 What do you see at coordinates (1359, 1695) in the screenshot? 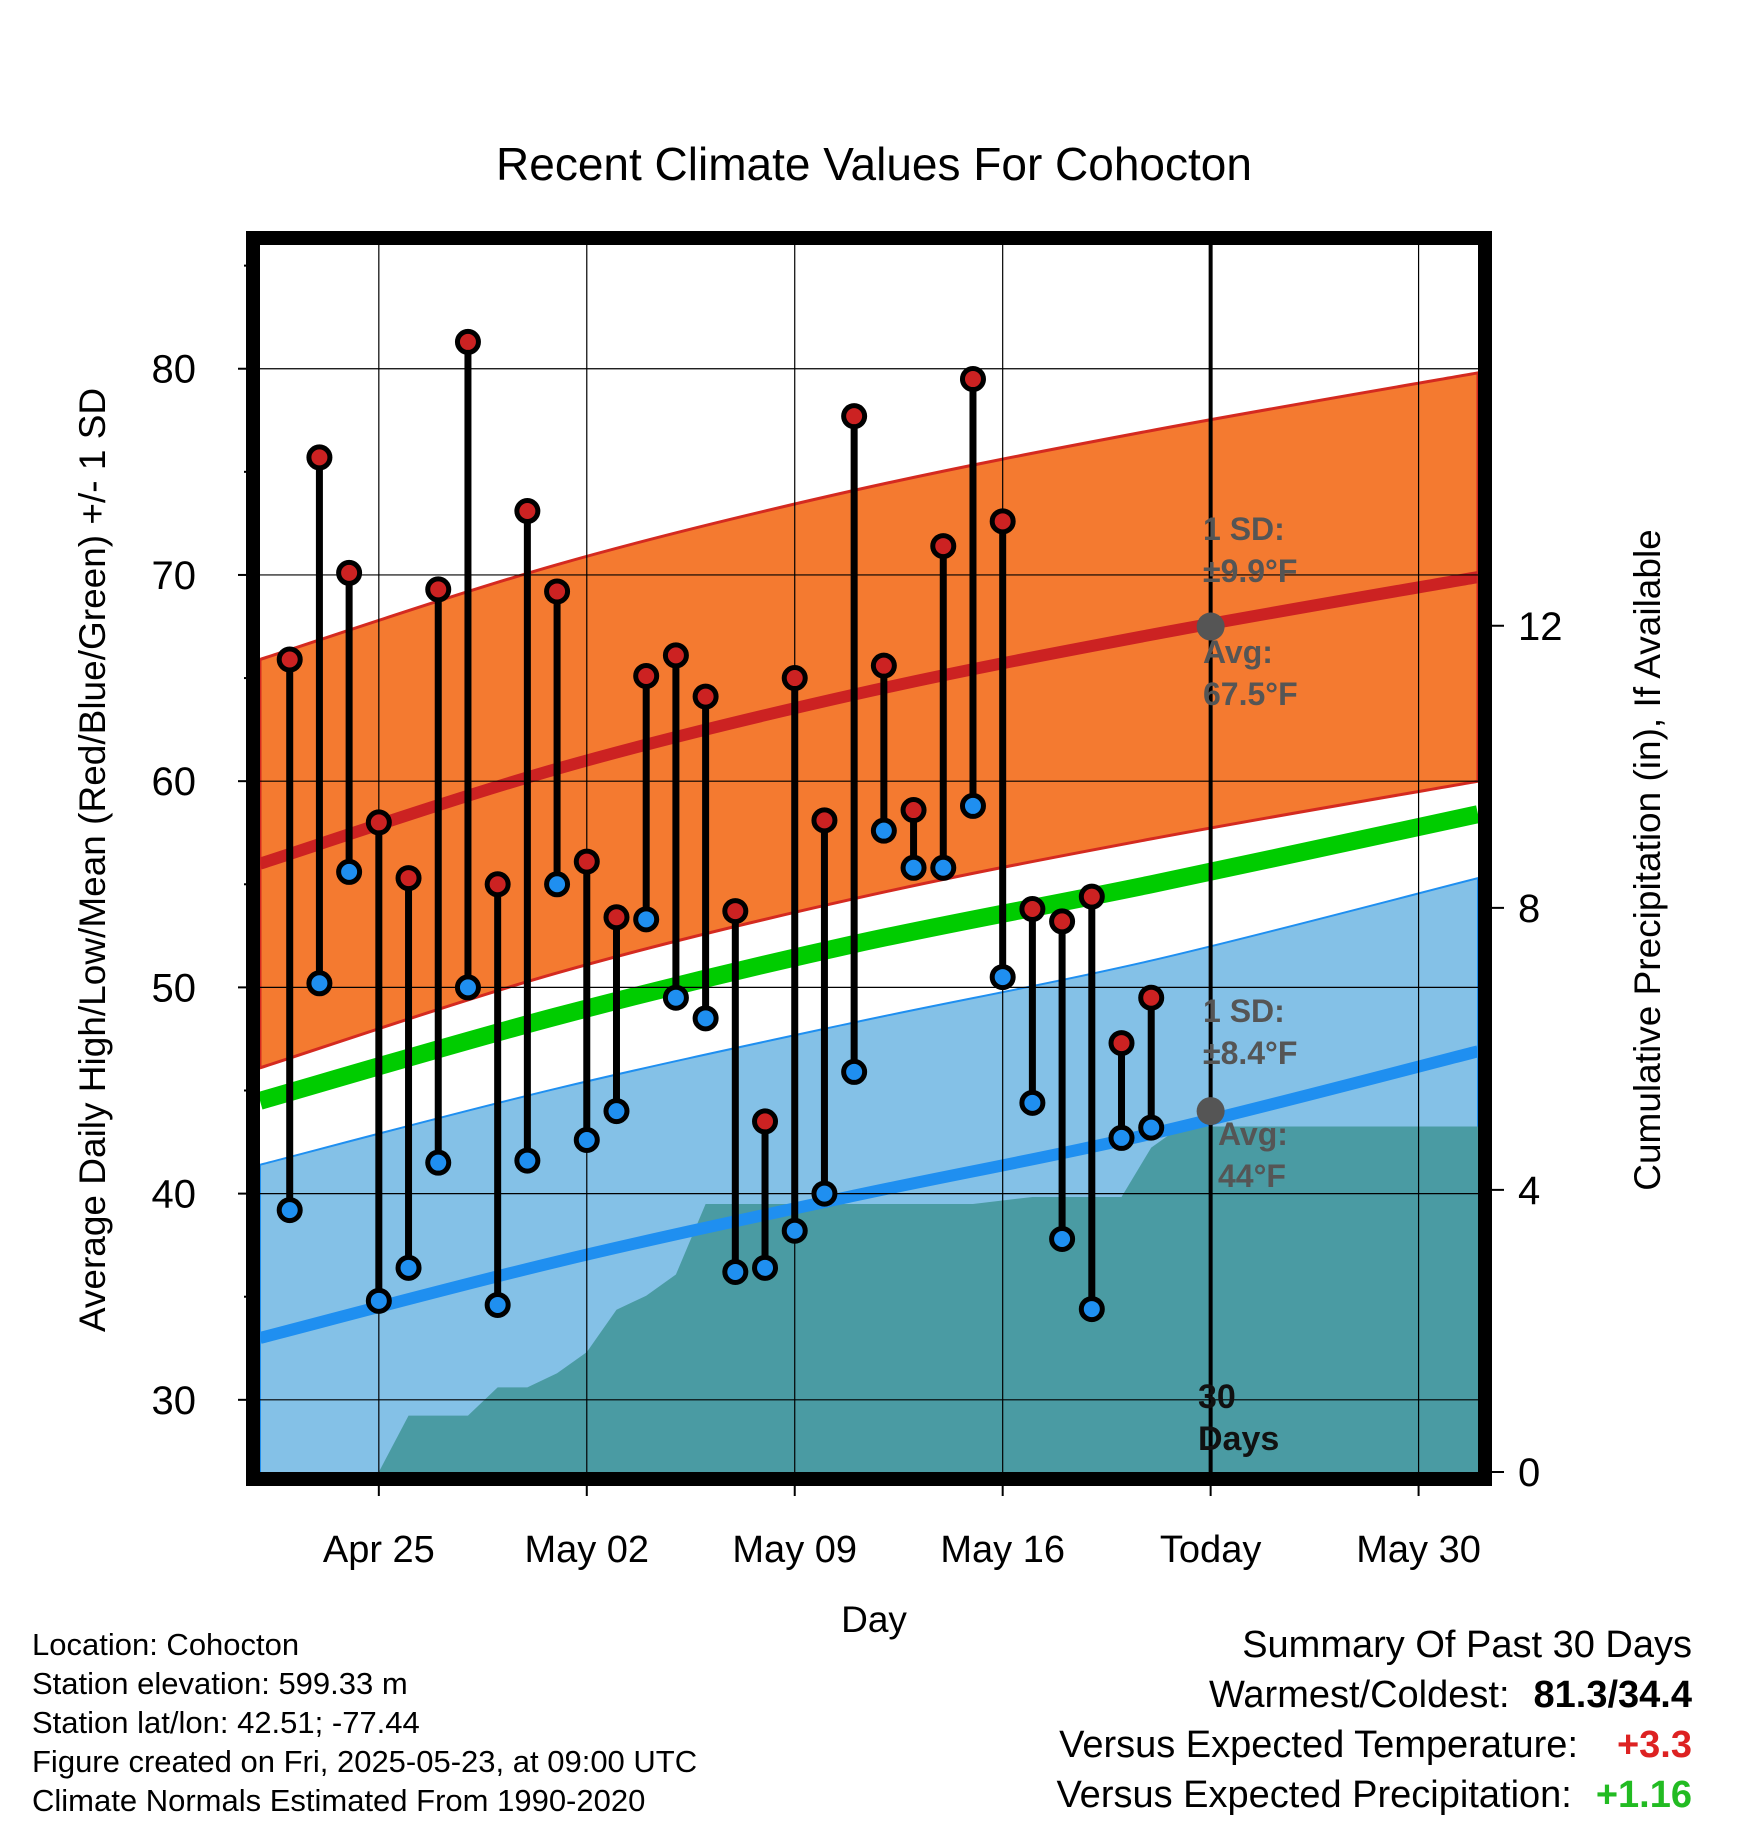
I see `warm-cold-label: Warmest/Coldest:` at bounding box center [1359, 1695].